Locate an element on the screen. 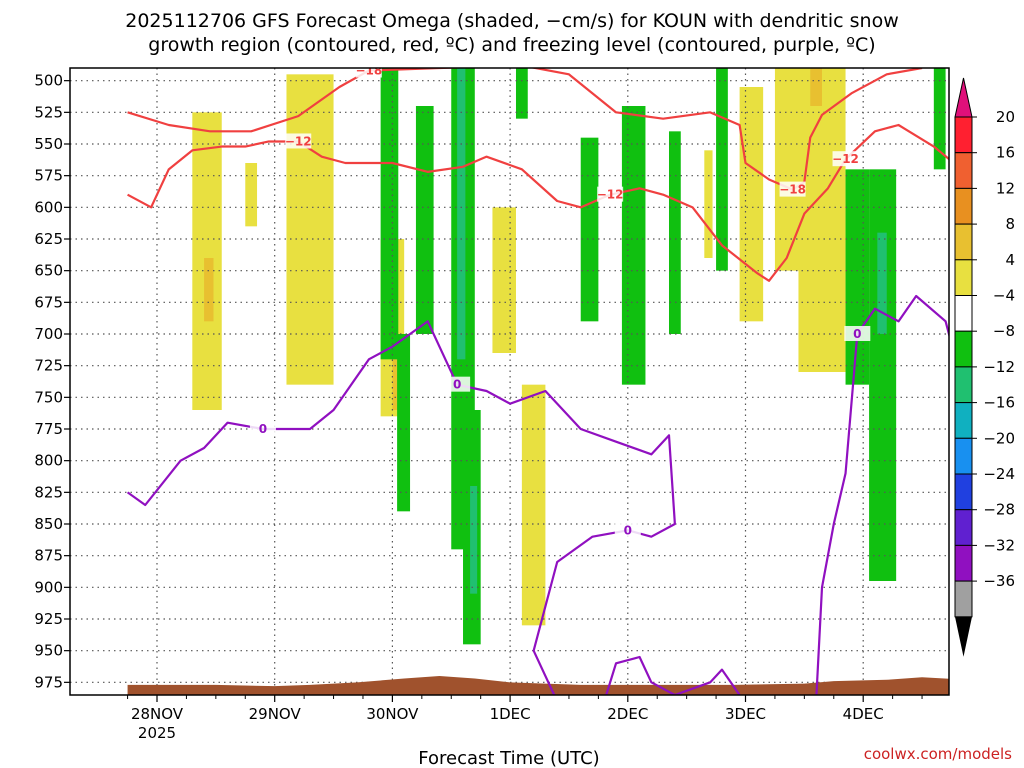 The image size is (1024, 768). y-tick-label: 700 is located at coordinates (48, 334).